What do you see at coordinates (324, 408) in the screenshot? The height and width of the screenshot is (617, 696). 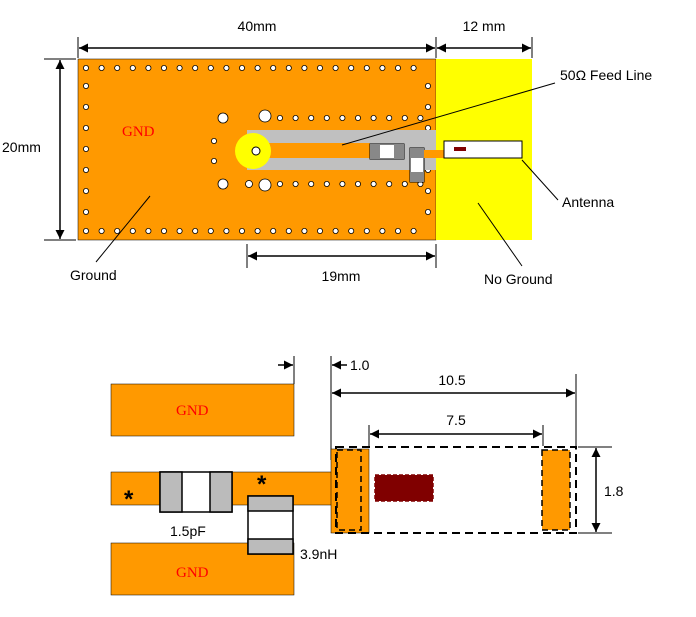 I see `dimension-1-0: 1.0` at bounding box center [324, 408].